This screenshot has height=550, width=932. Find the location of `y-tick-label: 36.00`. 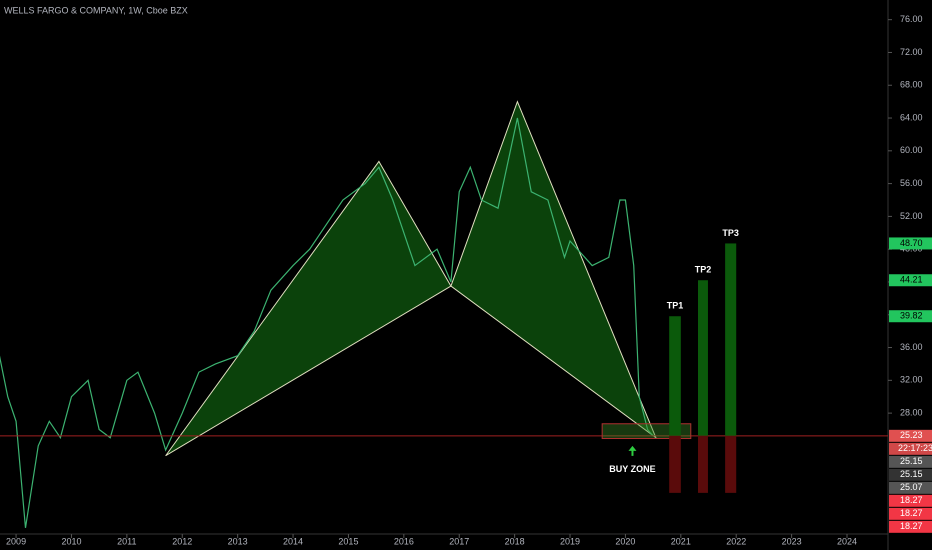

y-tick-label: 36.00 is located at coordinates (911, 347).